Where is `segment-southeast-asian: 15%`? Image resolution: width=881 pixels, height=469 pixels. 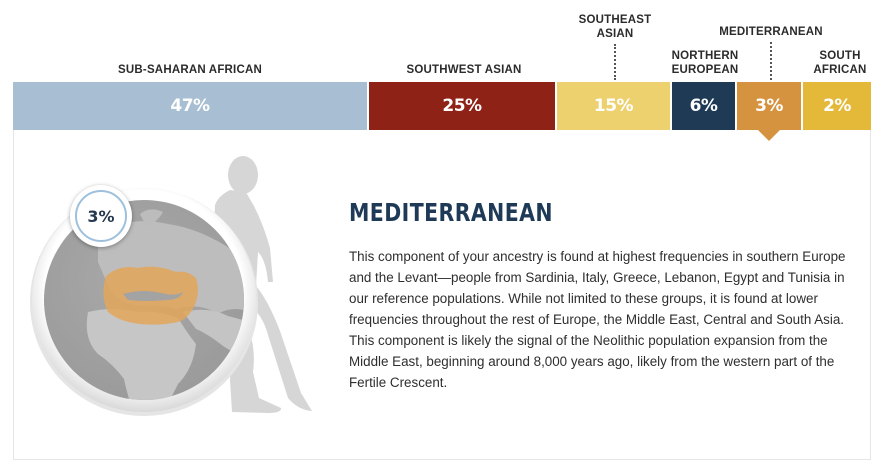 segment-southeast-asian: 15% is located at coordinates (614, 106).